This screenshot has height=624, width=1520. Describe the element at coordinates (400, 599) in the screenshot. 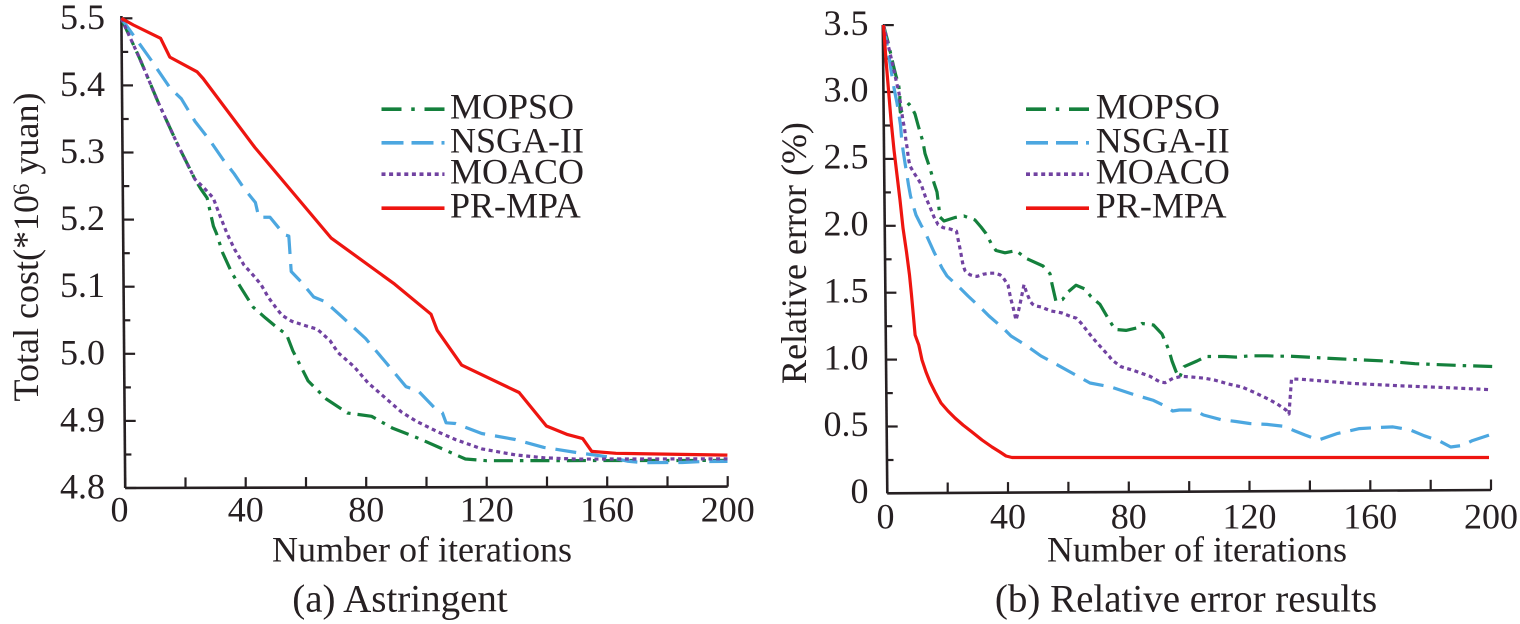

I see `svg-text: (a) Astringent` at that location.